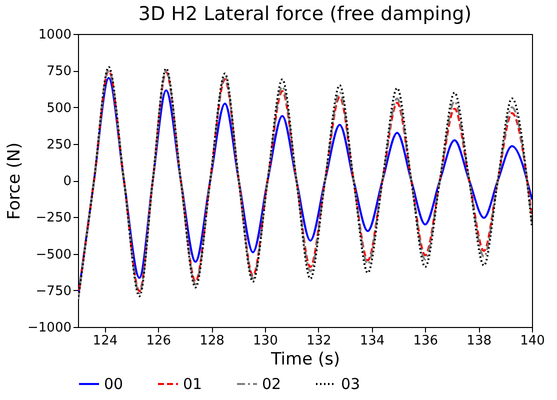 The width and height of the screenshot is (557, 400). What do you see at coordinates (192, 384) in the screenshot?
I see `legend-label: 01` at bounding box center [192, 384].